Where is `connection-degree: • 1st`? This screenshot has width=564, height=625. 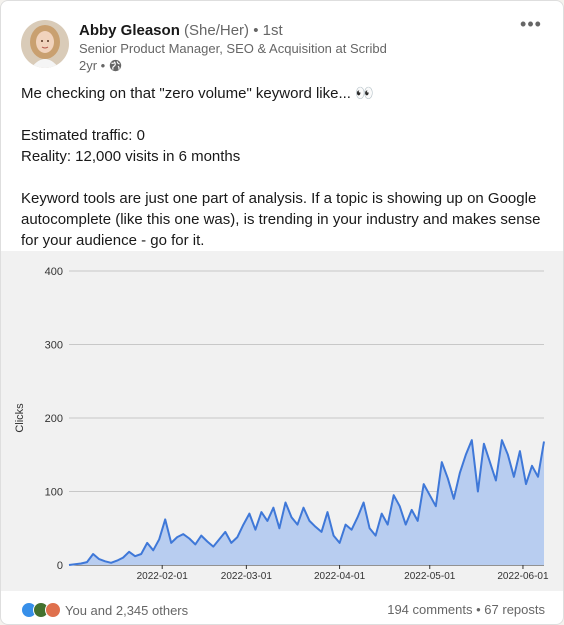 connection-degree: • 1st is located at coordinates (268, 30).